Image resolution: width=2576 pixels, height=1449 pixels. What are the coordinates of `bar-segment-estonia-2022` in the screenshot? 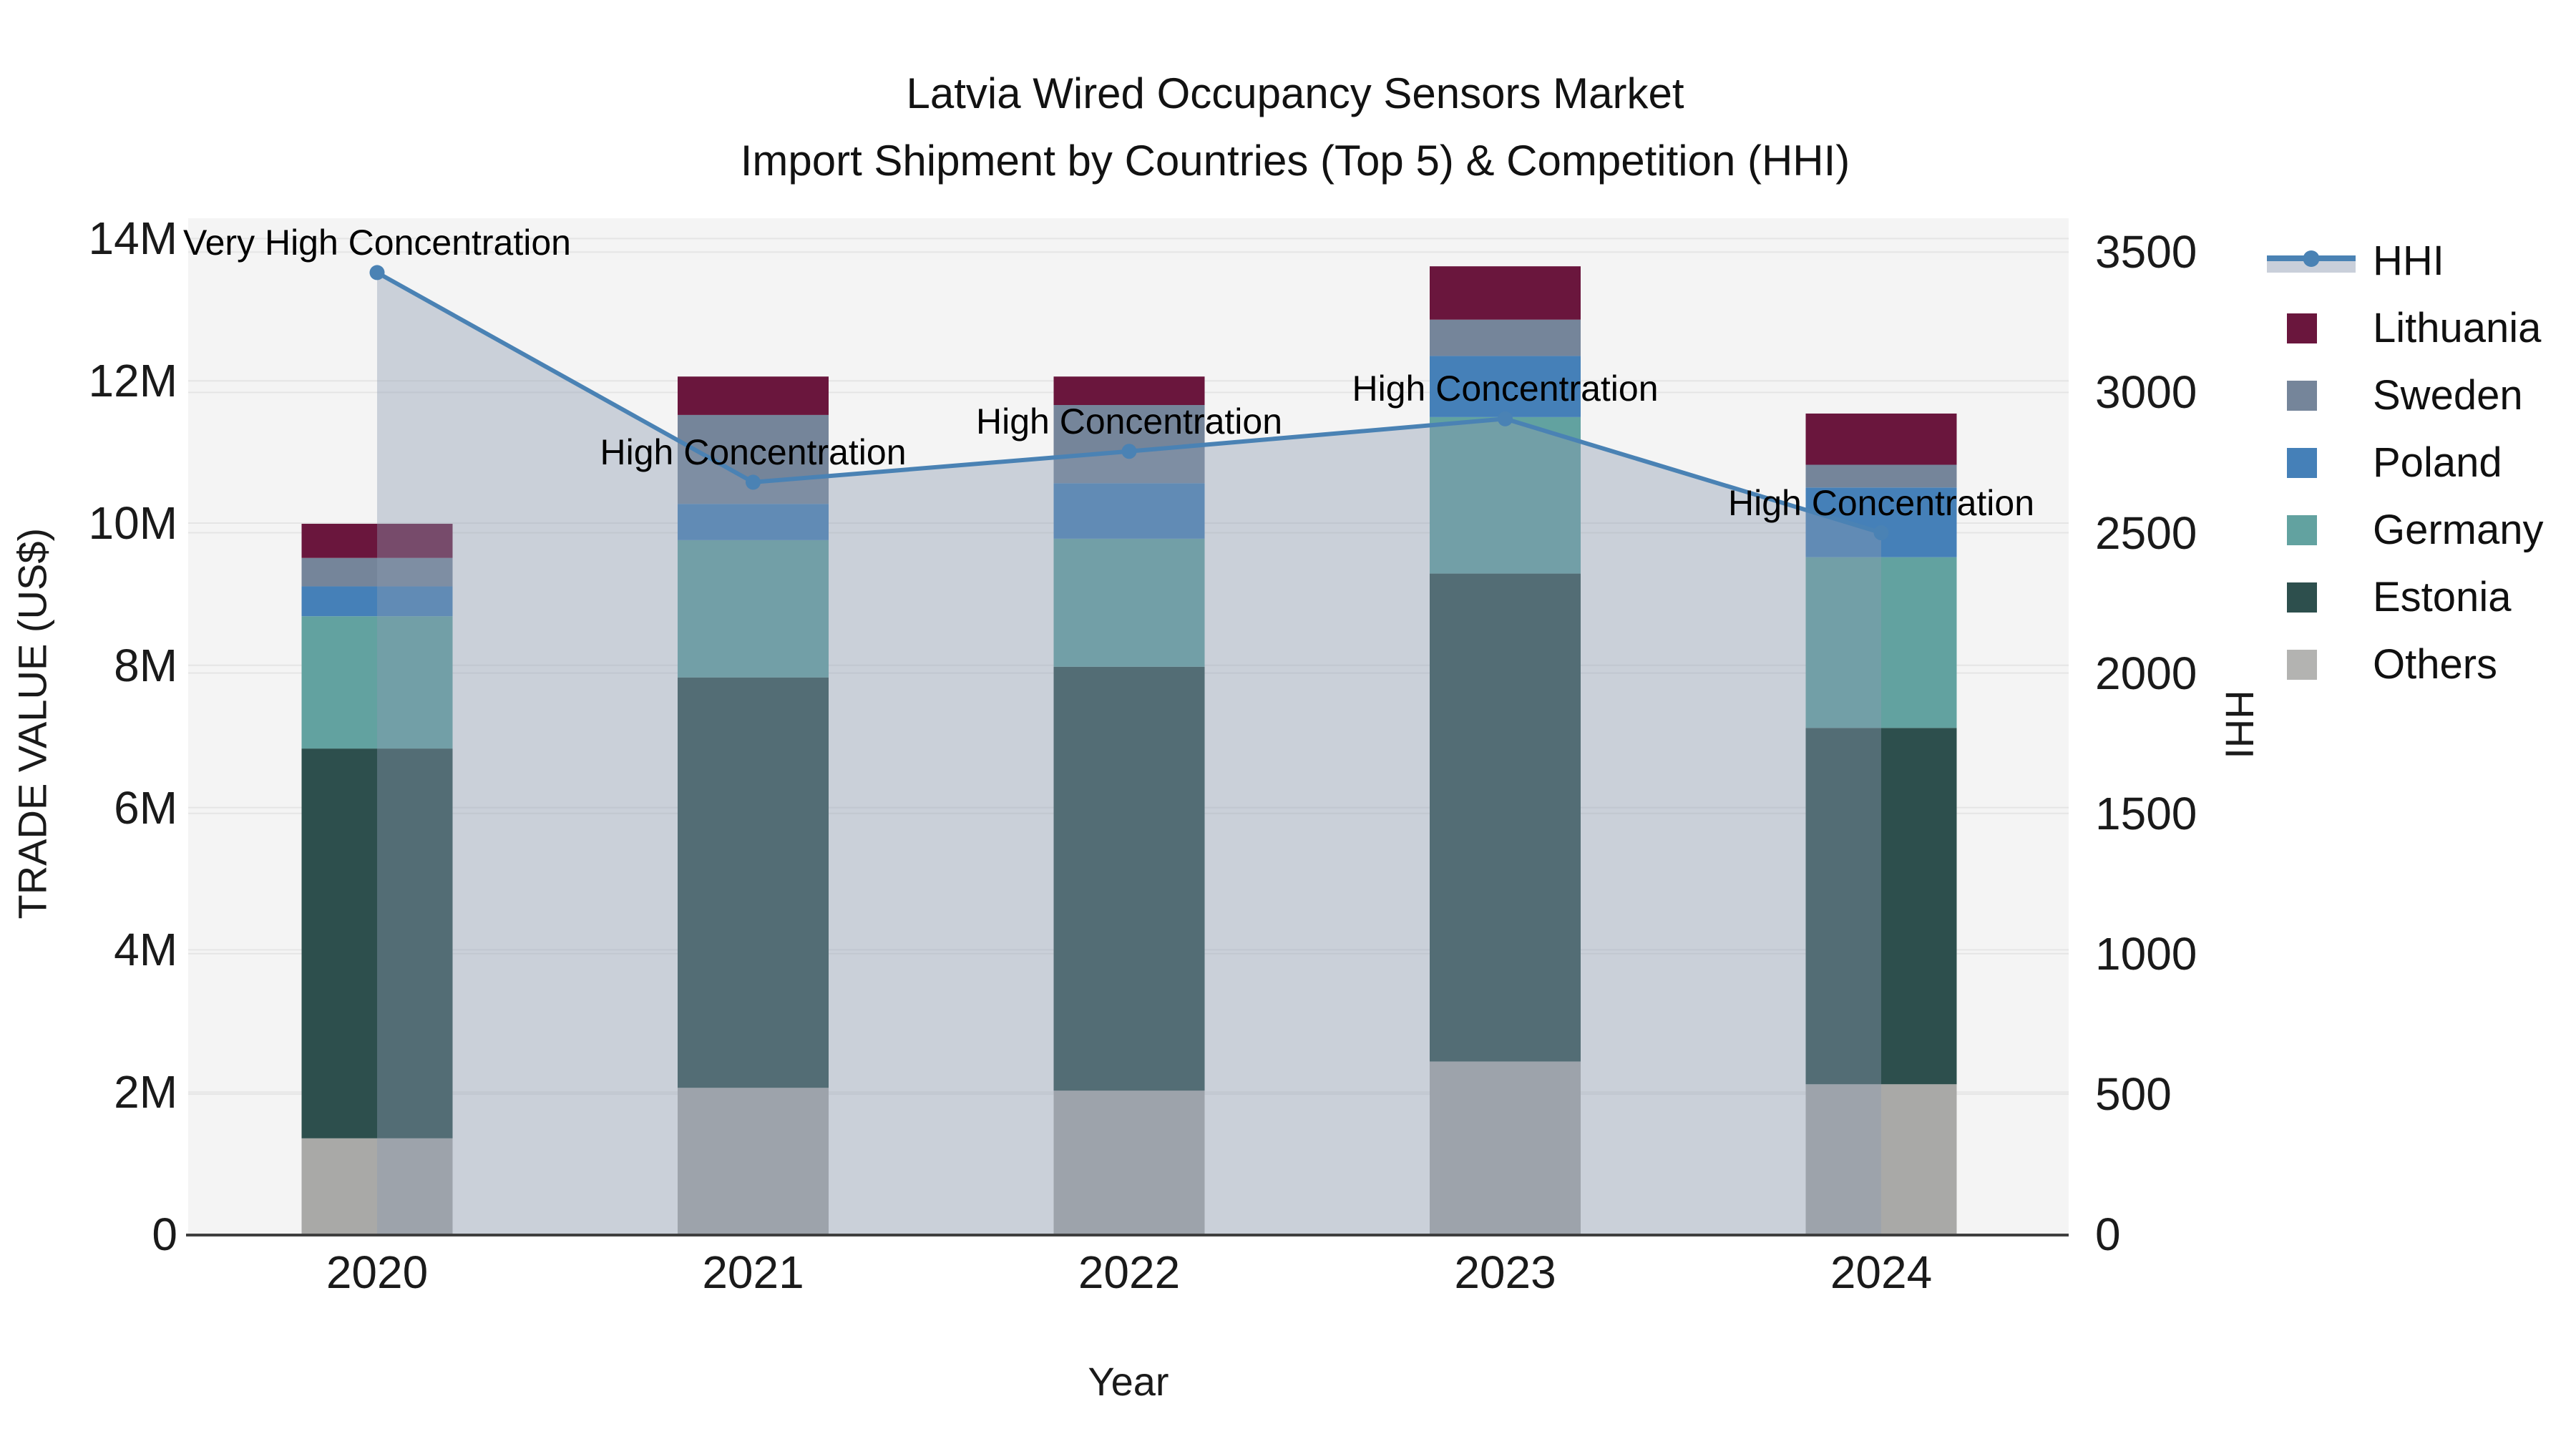 It's located at (1129, 878).